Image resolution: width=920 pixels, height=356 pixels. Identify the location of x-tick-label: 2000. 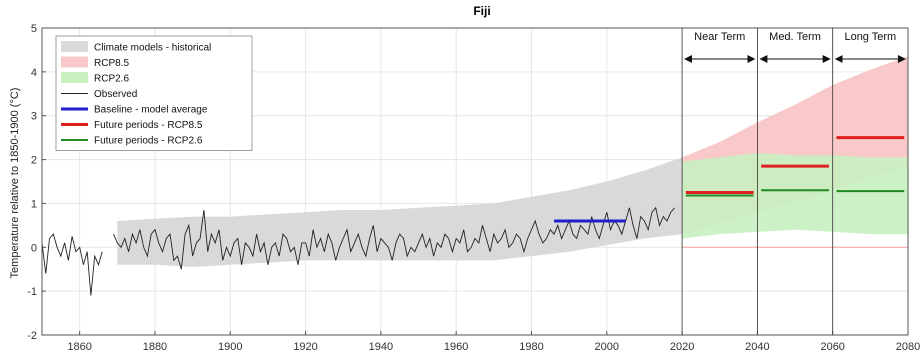
(607, 347).